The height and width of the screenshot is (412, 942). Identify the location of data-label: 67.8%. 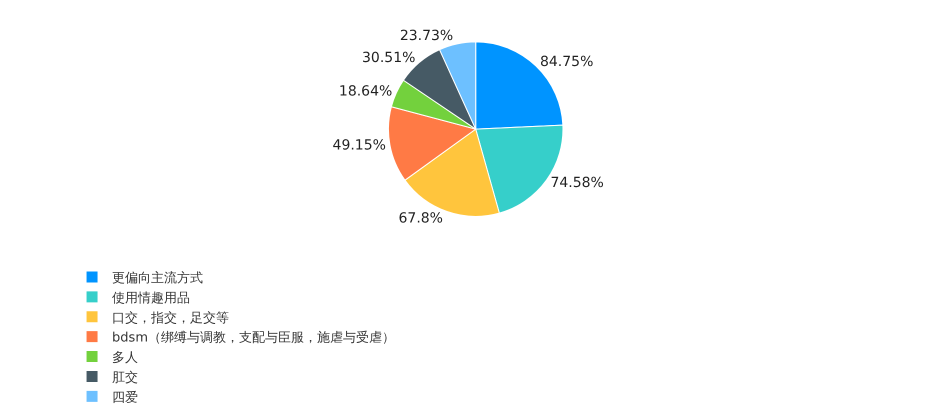
(420, 218).